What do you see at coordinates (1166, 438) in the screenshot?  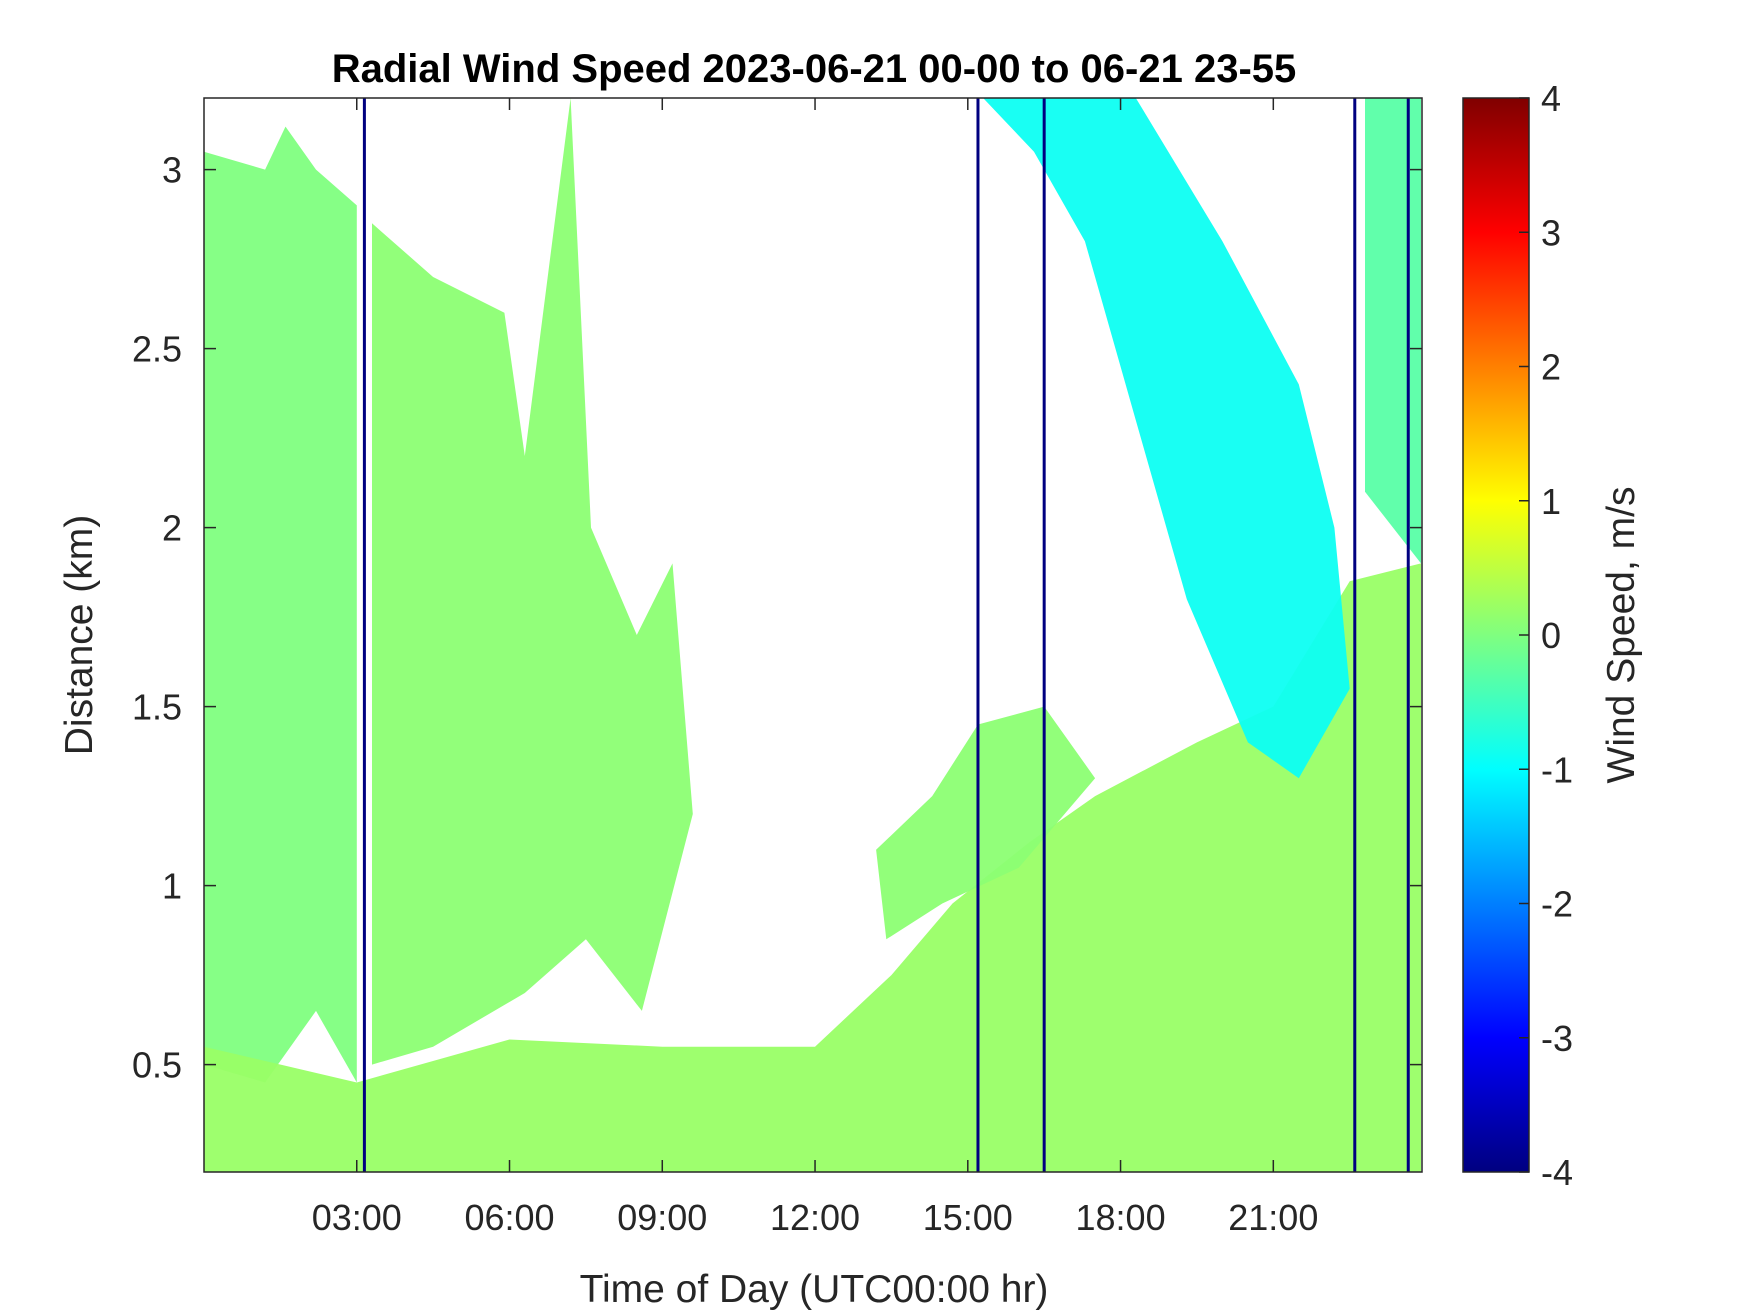 I see `data-region-afternoon-band` at bounding box center [1166, 438].